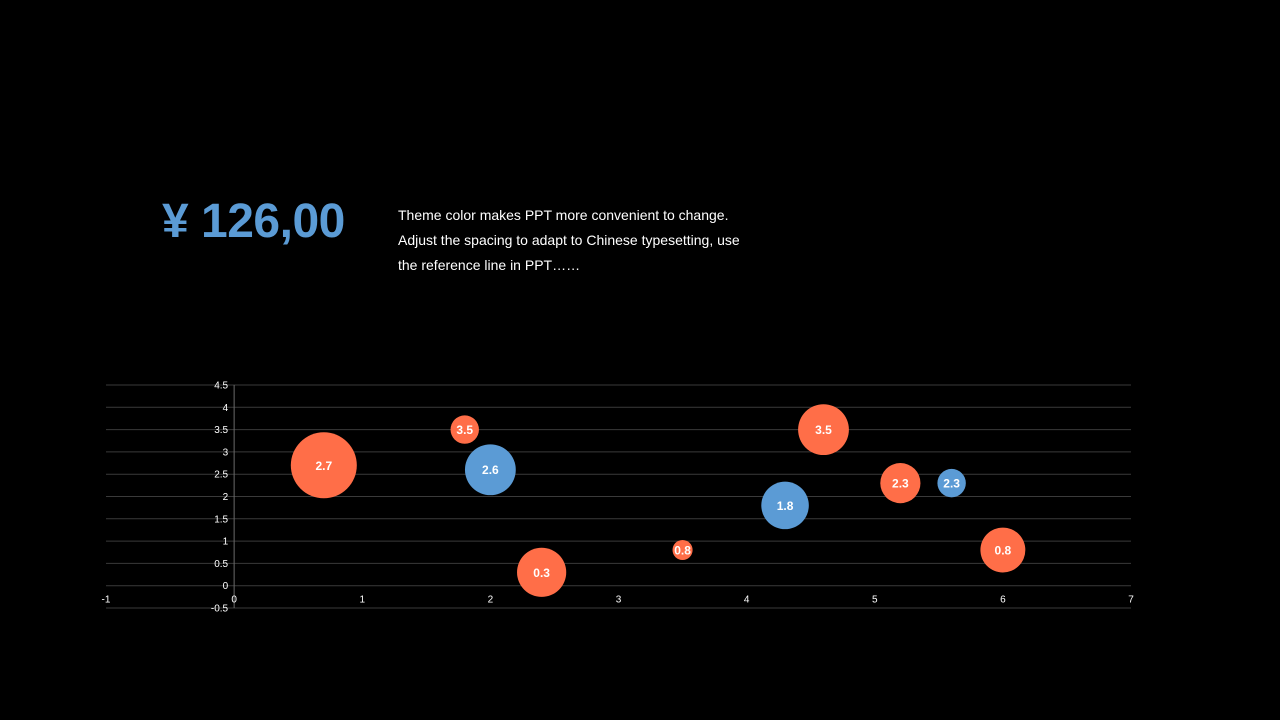 The width and height of the screenshot is (1280, 720). What do you see at coordinates (1003, 600) in the screenshot?
I see `x-tick-label: 6` at bounding box center [1003, 600].